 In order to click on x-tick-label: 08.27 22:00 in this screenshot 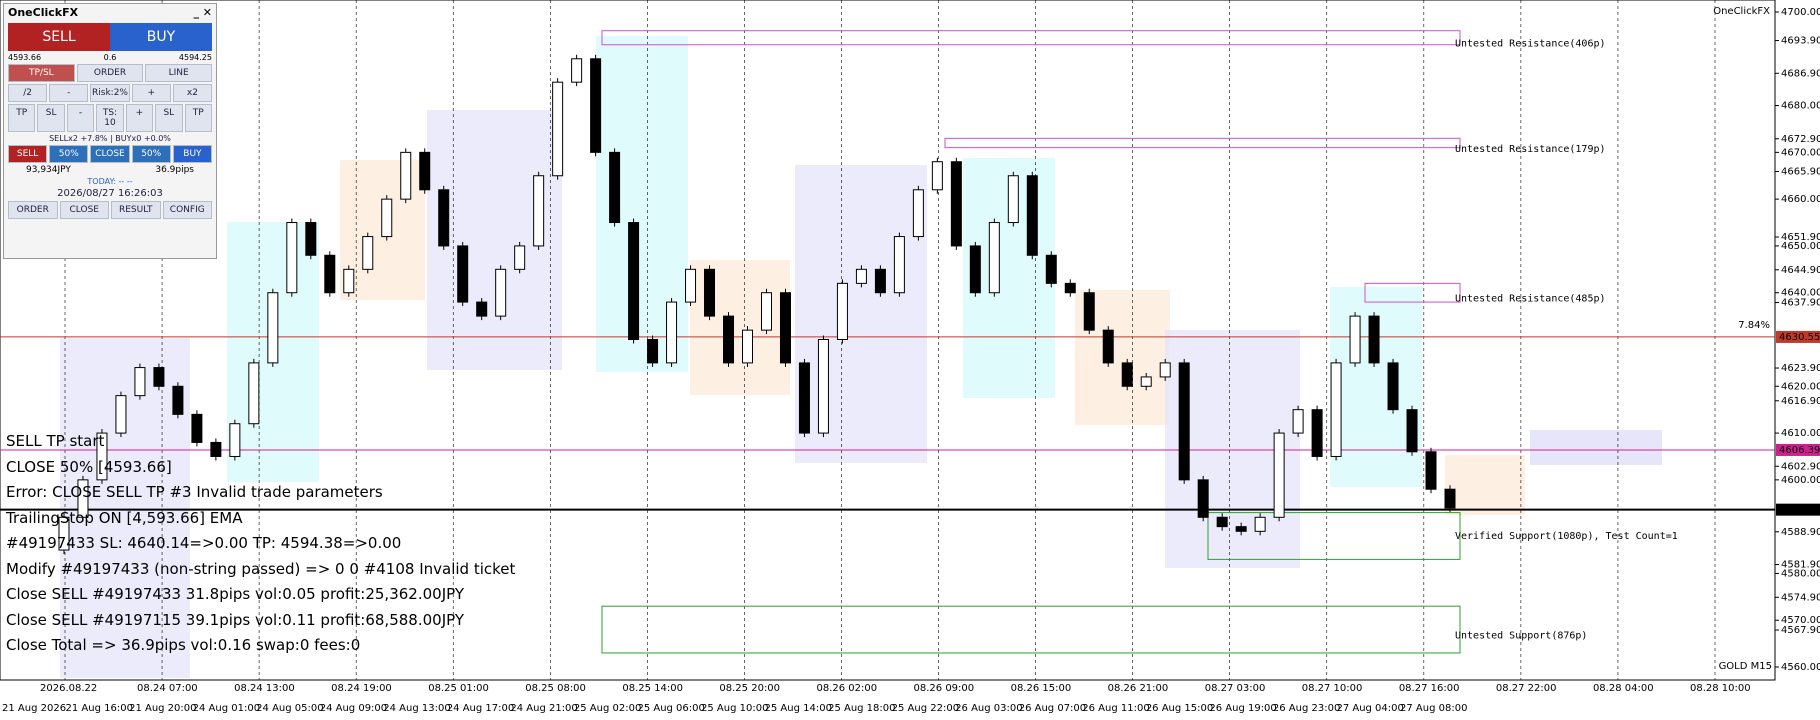, I will do `click(1526, 688)`.